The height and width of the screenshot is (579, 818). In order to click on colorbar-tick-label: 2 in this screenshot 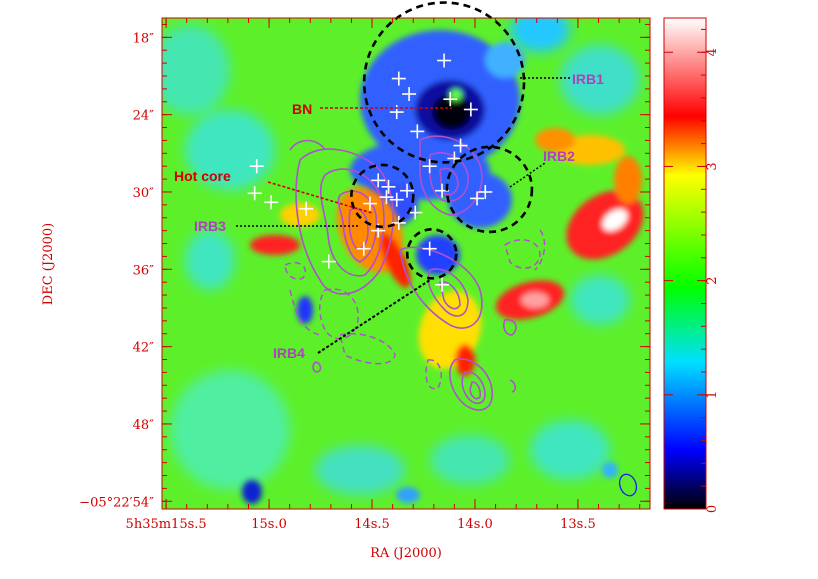, I will do `click(712, 280)`.